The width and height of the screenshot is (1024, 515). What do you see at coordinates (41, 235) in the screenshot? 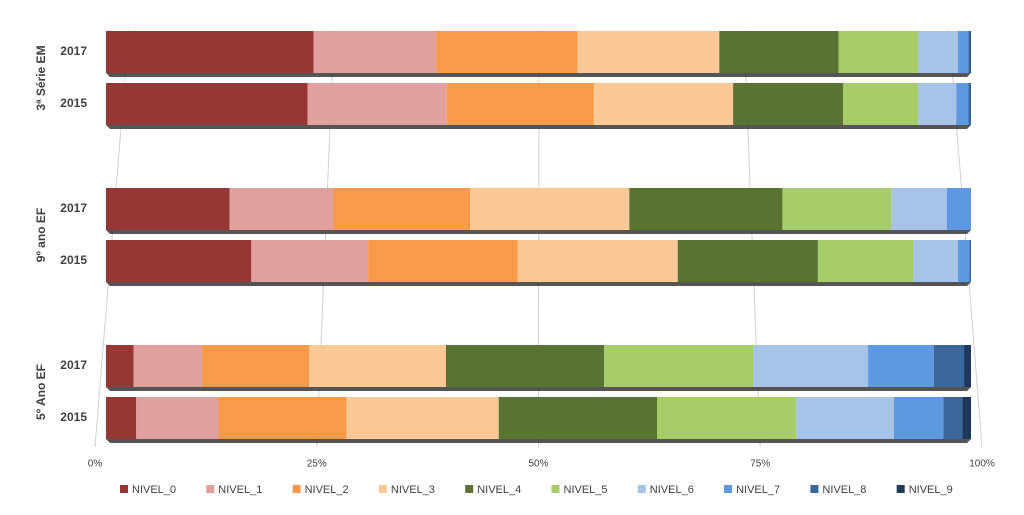
I see `group-label: 9º ano EF` at bounding box center [41, 235].